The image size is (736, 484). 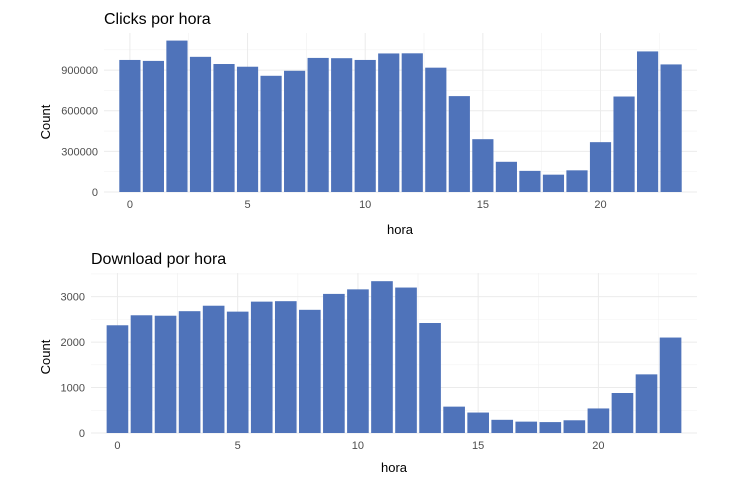 What do you see at coordinates (73, 389) in the screenshot?
I see `y-tick-label: 1000` at bounding box center [73, 389].